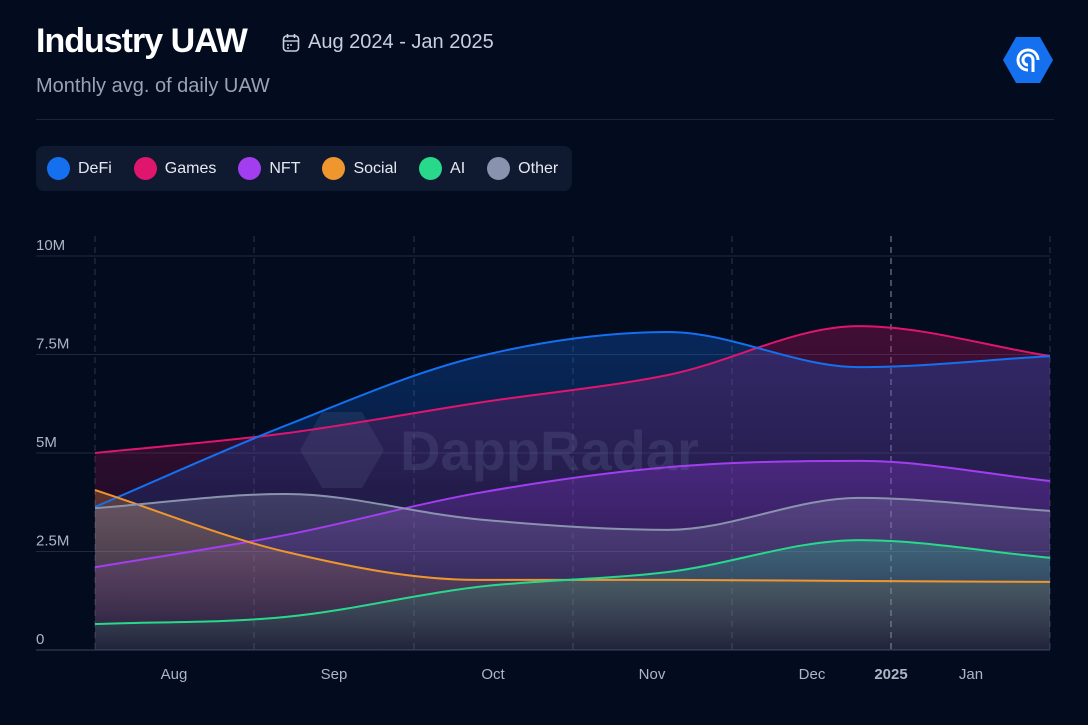 This screenshot has width=1088, height=725. Describe the element at coordinates (334, 674) in the screenshot. I see `x-tick-label: Sep` at that location.